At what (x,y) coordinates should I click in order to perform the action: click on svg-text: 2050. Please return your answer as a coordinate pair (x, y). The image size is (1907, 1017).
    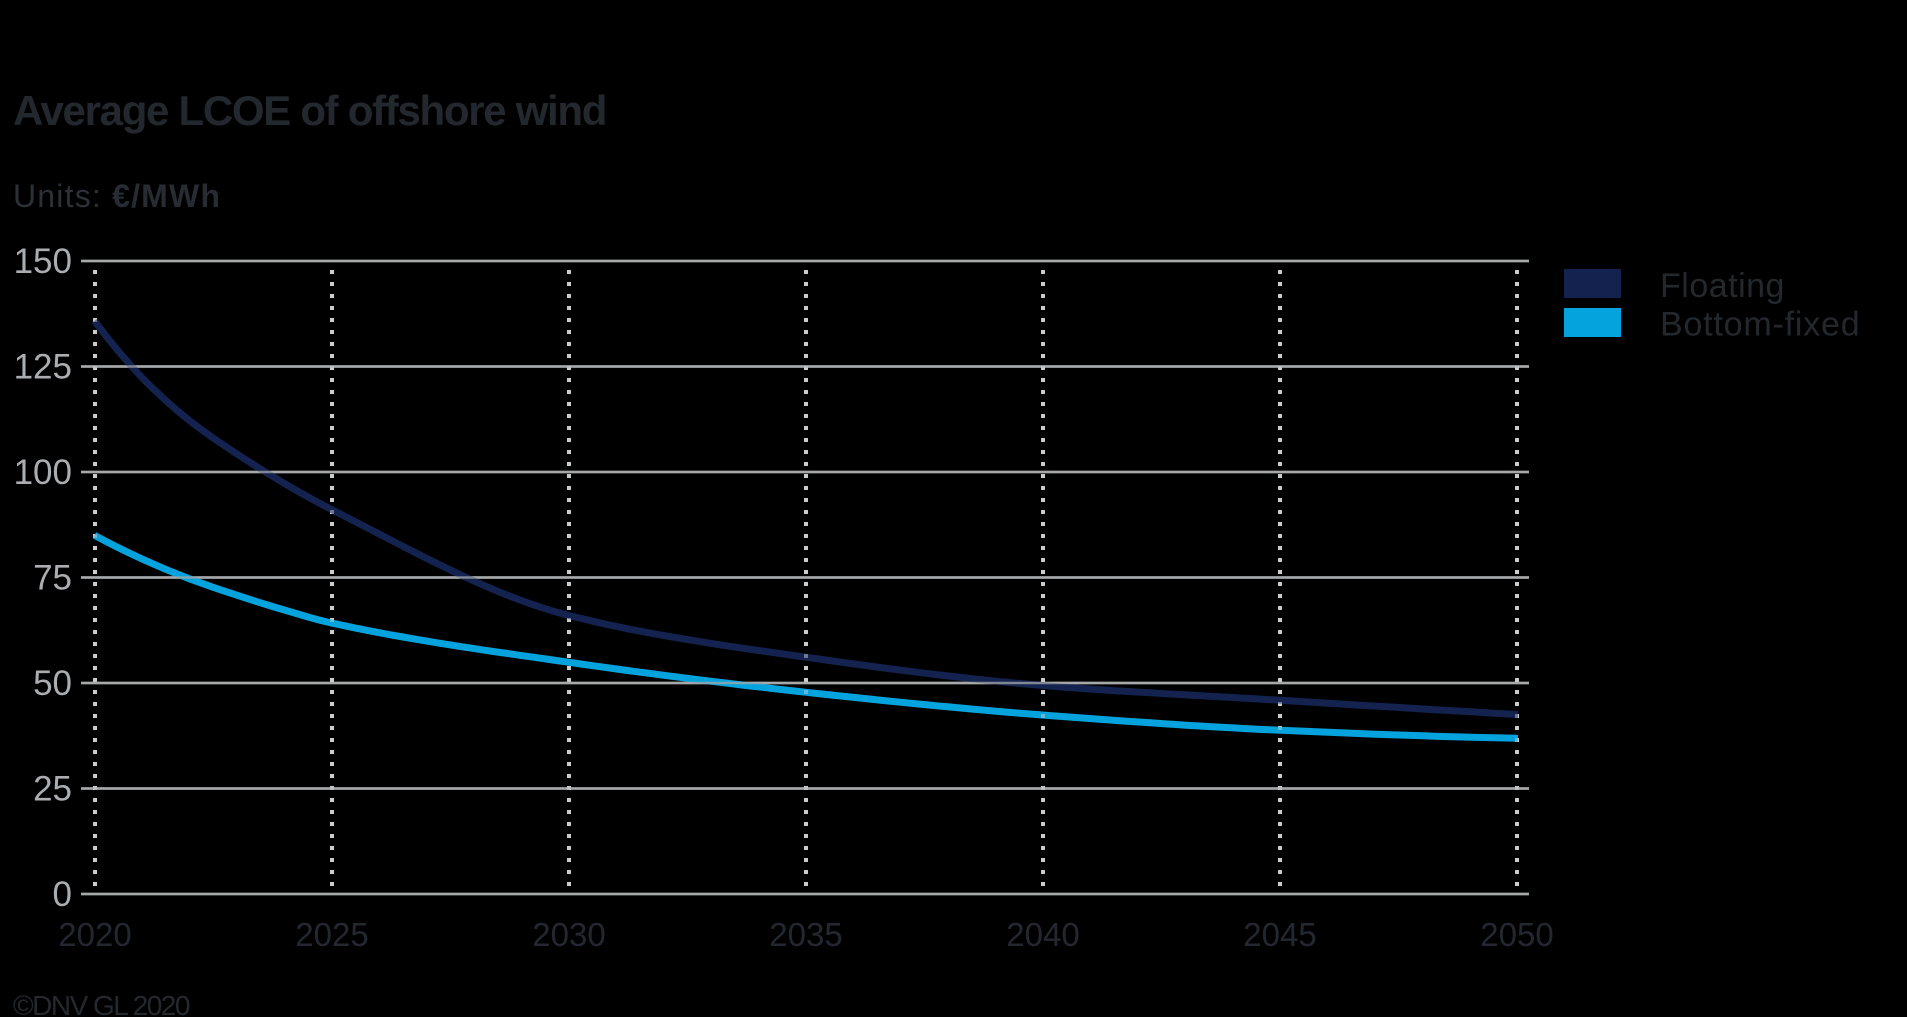
    Looking at the image, I should click on (1516, 934).